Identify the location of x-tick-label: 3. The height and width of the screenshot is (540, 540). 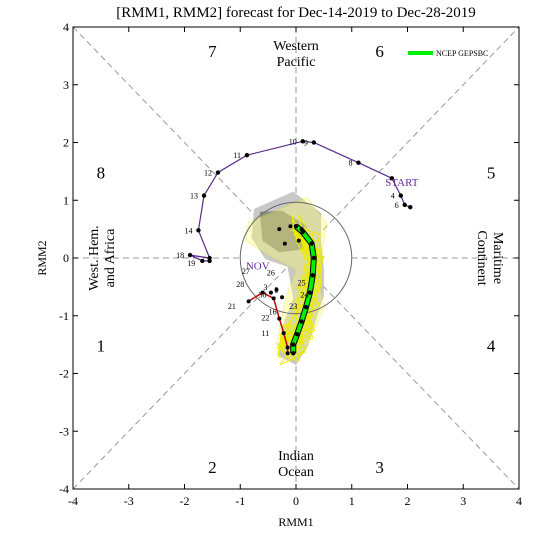
(463, 501).